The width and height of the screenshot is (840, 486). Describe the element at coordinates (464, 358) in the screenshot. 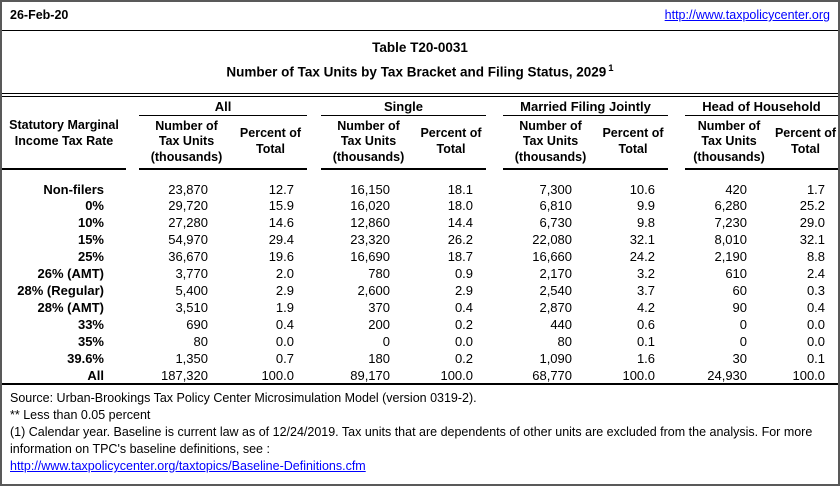

I see `cell-percent-of-total: 0.2` at that location.